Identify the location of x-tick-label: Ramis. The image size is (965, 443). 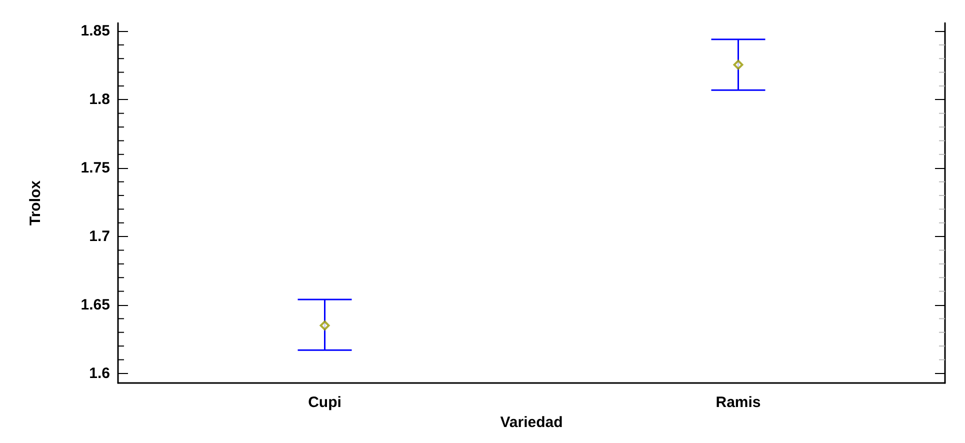
(738, 402).